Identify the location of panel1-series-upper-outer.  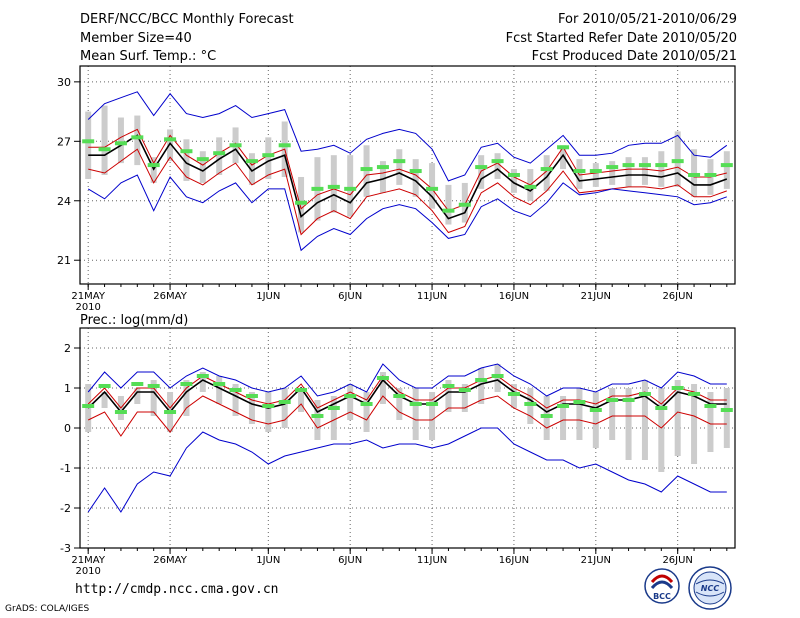
(407, 136).